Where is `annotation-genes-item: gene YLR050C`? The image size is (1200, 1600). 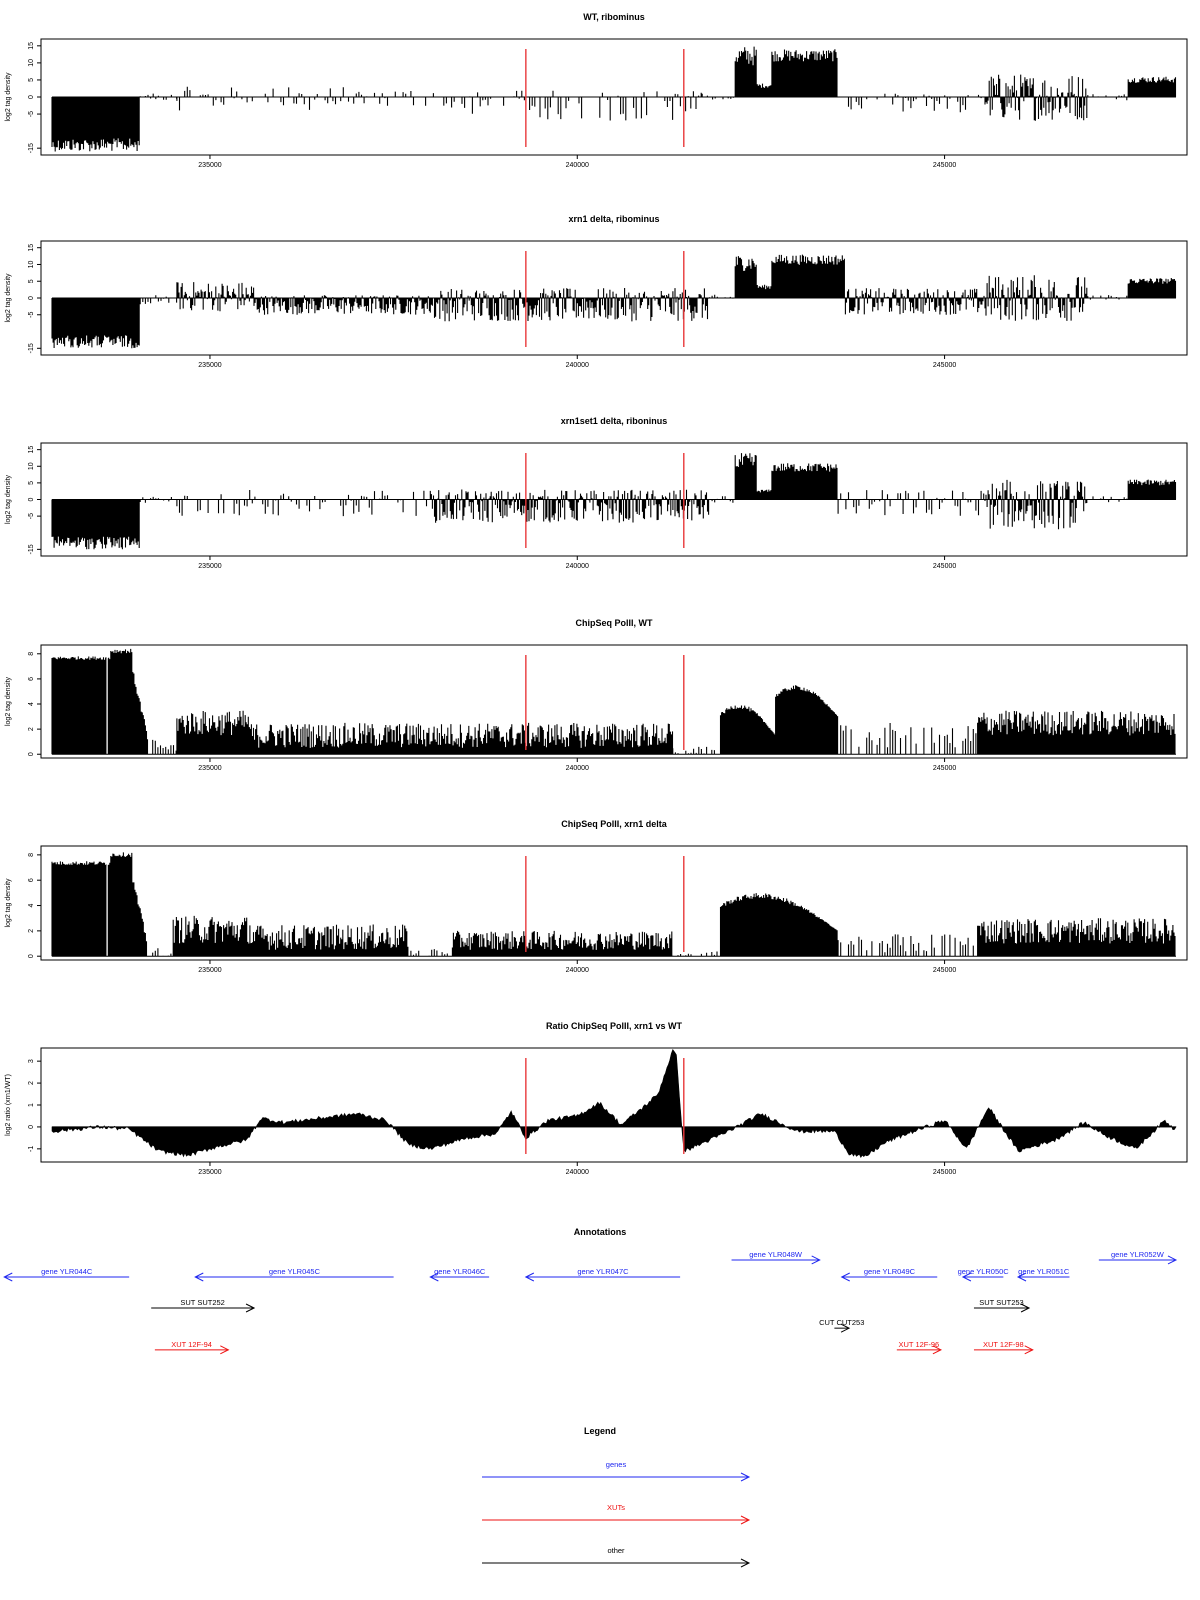 annotation-genes-item: gene YLR050C is located at coordinates (984, 1274).